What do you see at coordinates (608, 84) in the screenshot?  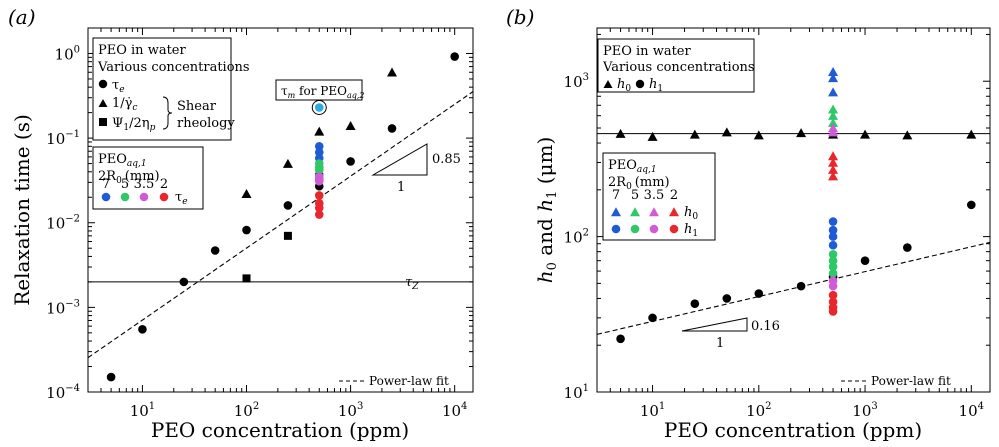 I see `legend-b-triangle` at bounding box center [608, 84].